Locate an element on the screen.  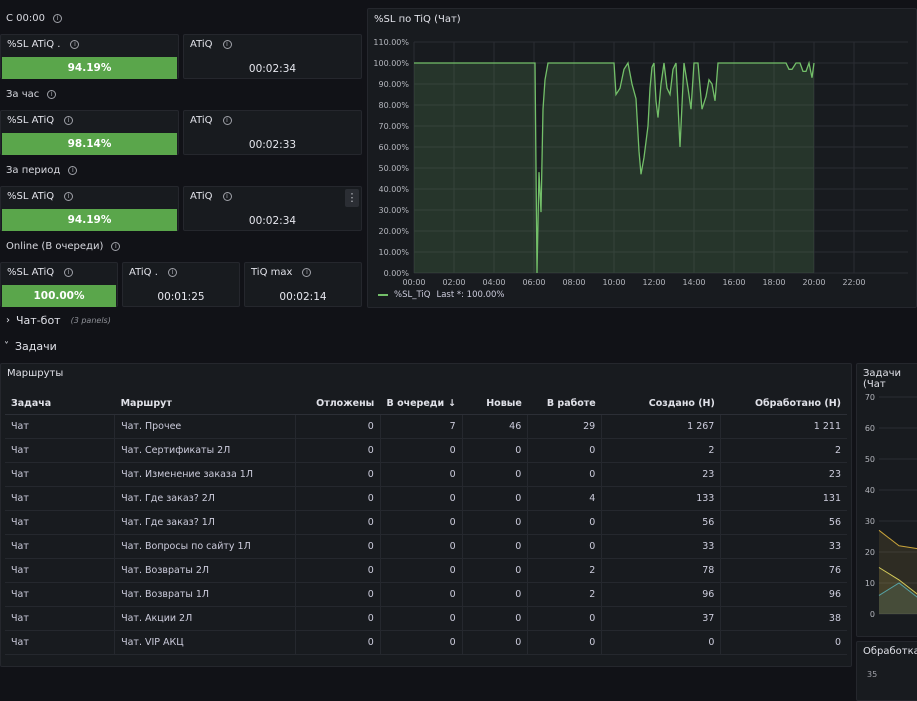
panel-title: Задачи (Чат is located at coordinates (890, 379).